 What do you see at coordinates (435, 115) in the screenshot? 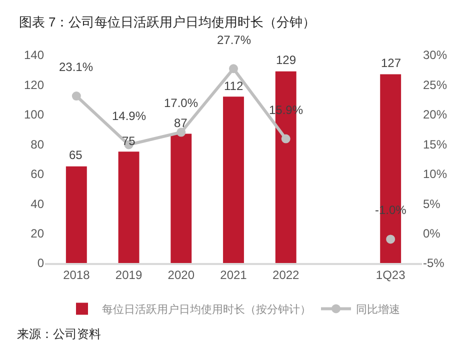
I see `y2-tick-label: 20%` at bounding box center [435, 115].